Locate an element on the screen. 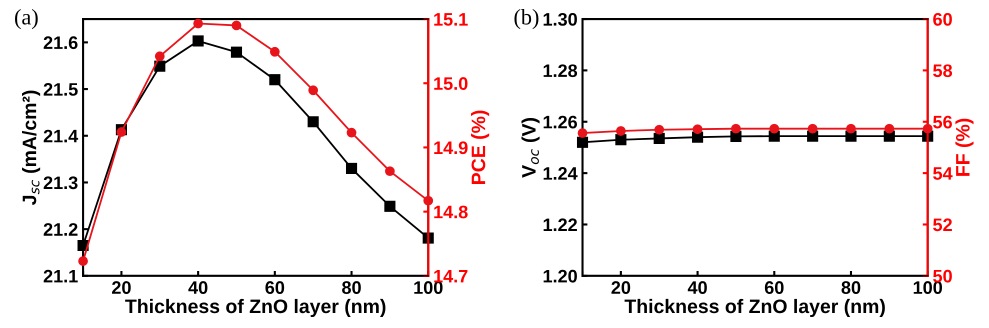 This screenshot has width=989, height=328. chart-title: (a) is located at coordinates (26, 19).